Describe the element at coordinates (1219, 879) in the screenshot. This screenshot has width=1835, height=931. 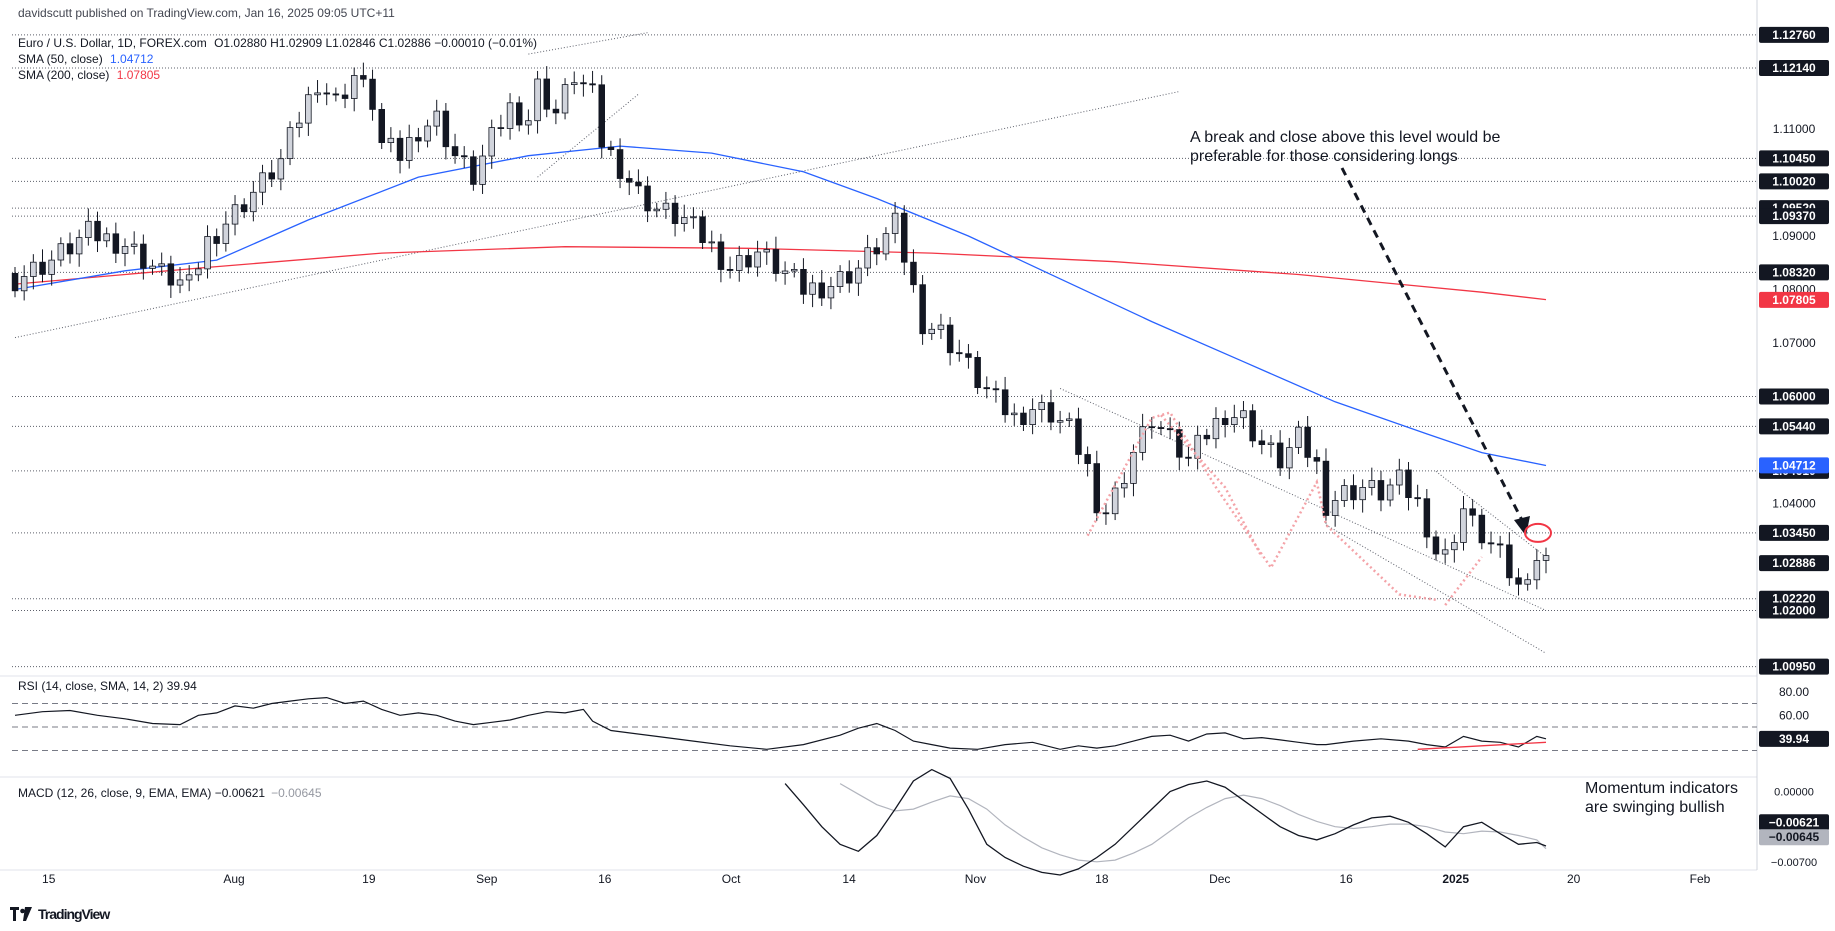
I see `time-tick: Dec` at that location.